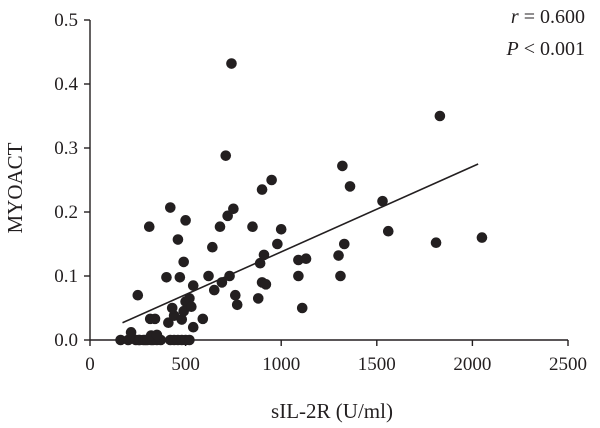  What do you see at coordinates (336, 357) in the screenshot?
I see `x-ticks: 0 500 1000 1500 2000 2500` at bounding box center [336, 357].